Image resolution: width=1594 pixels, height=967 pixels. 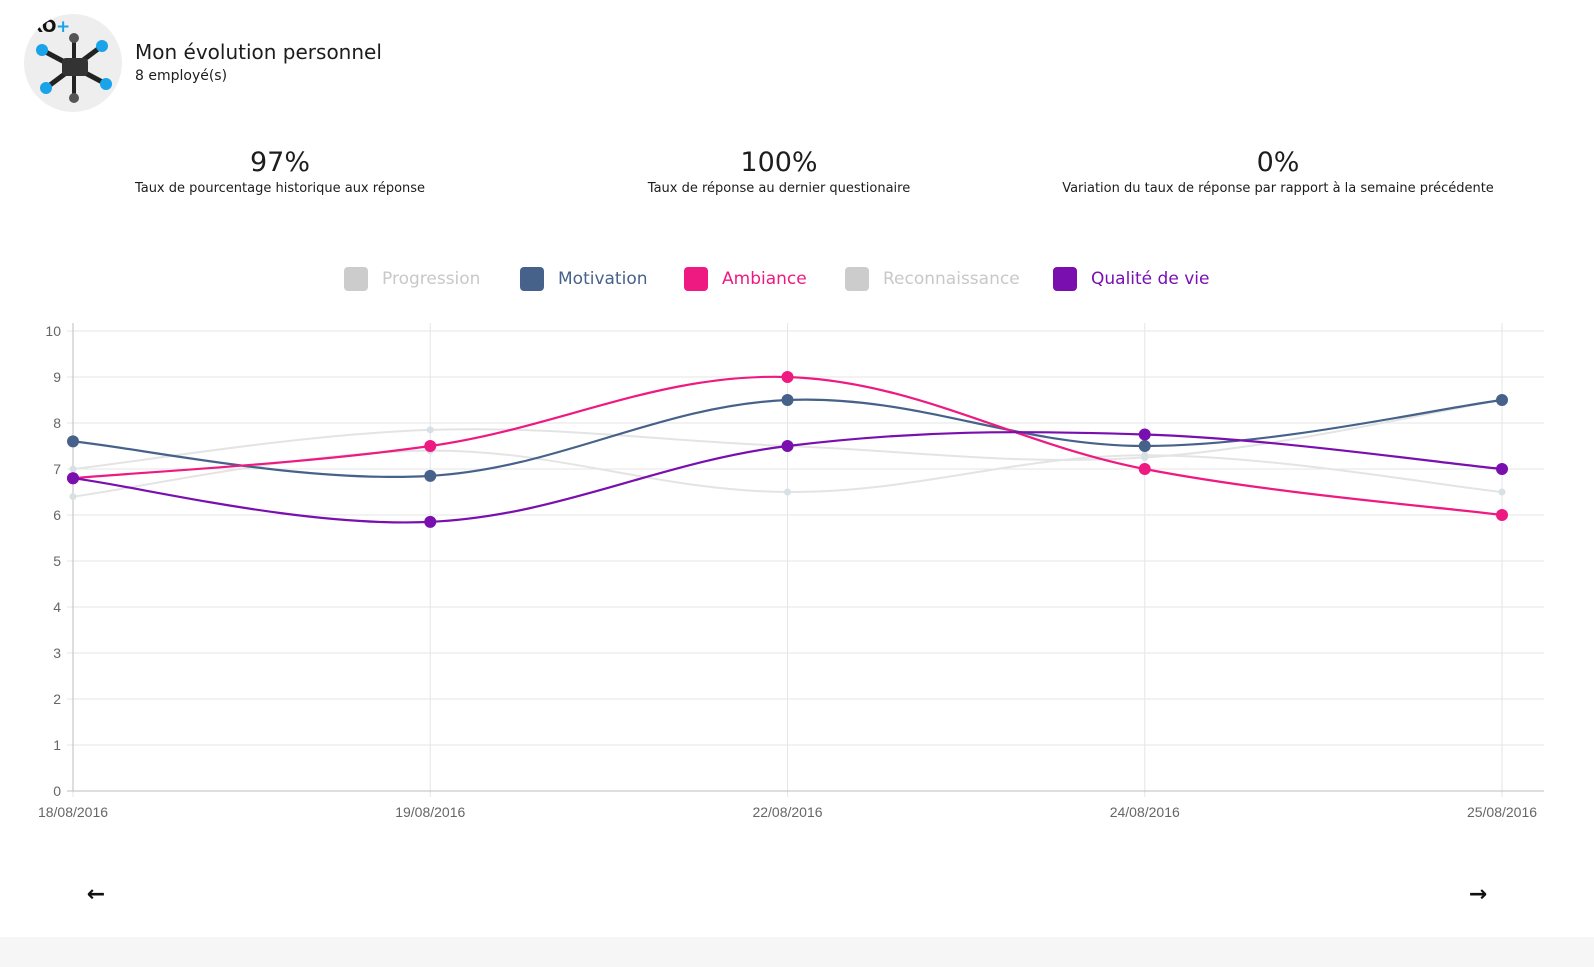 I want to click on legend-item-progression: Progression, so click(x=412, y=279).